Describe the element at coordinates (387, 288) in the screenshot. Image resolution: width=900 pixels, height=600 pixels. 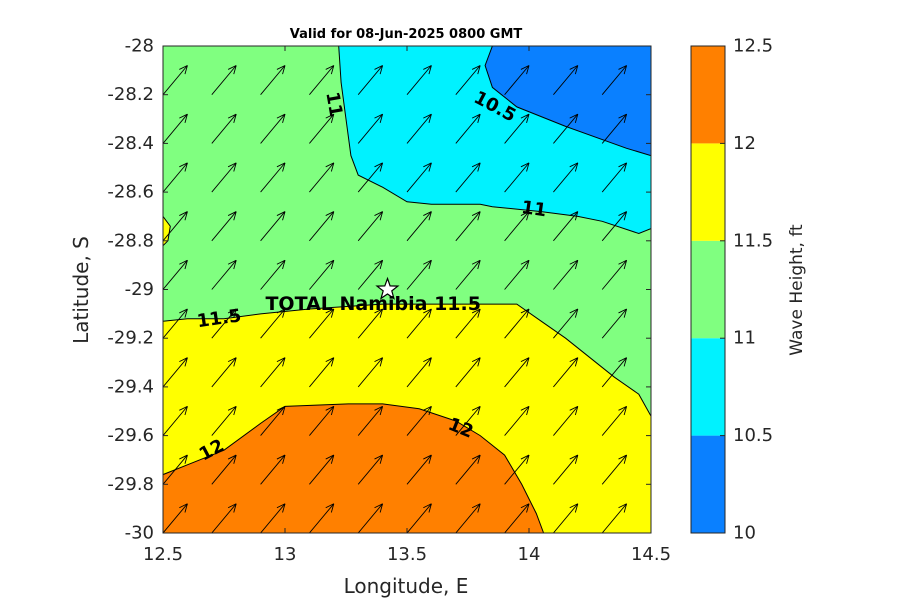
I see `site-star-icon` at that location.